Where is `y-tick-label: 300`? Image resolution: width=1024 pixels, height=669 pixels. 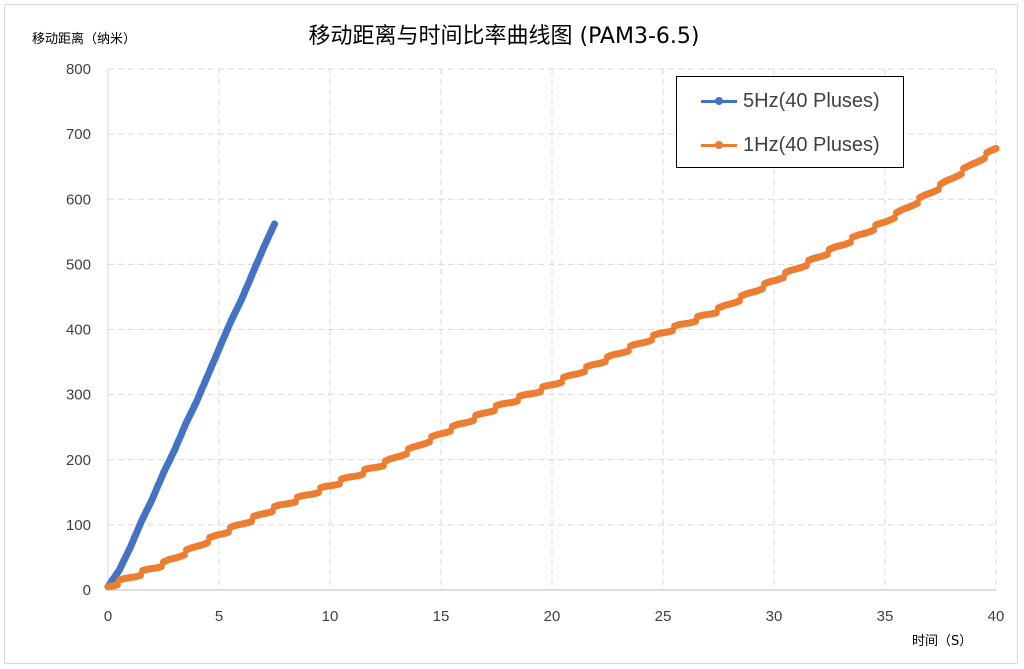
y-tick-label: 300 is located at coordinates (78, 395).